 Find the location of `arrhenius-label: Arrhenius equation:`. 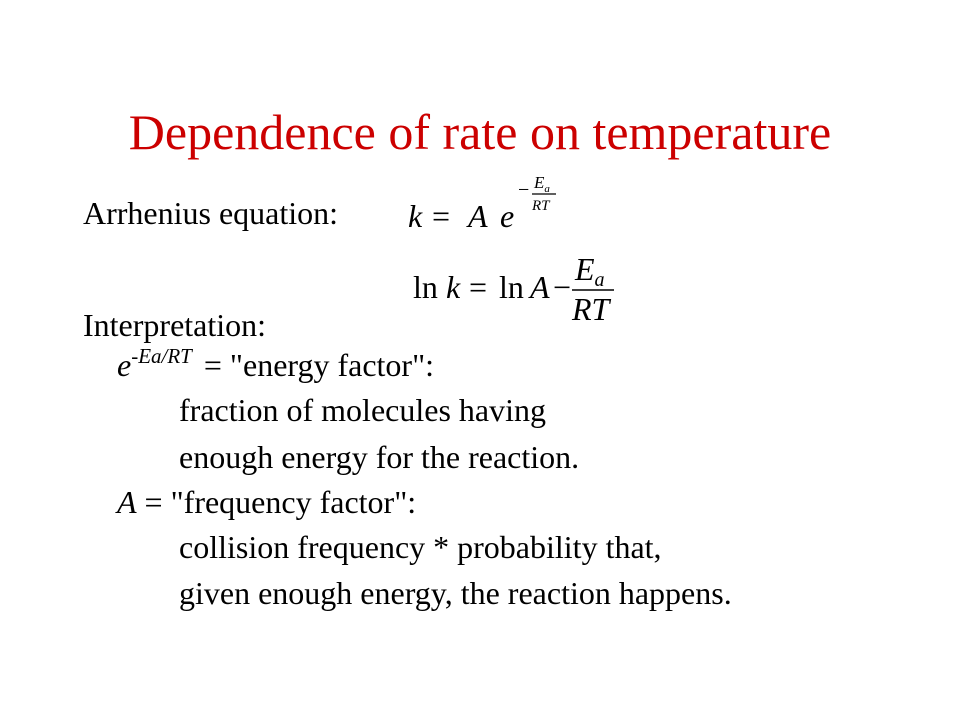

arrhenius-label: Arrhenius equation: is located at coordinates (211, 213).